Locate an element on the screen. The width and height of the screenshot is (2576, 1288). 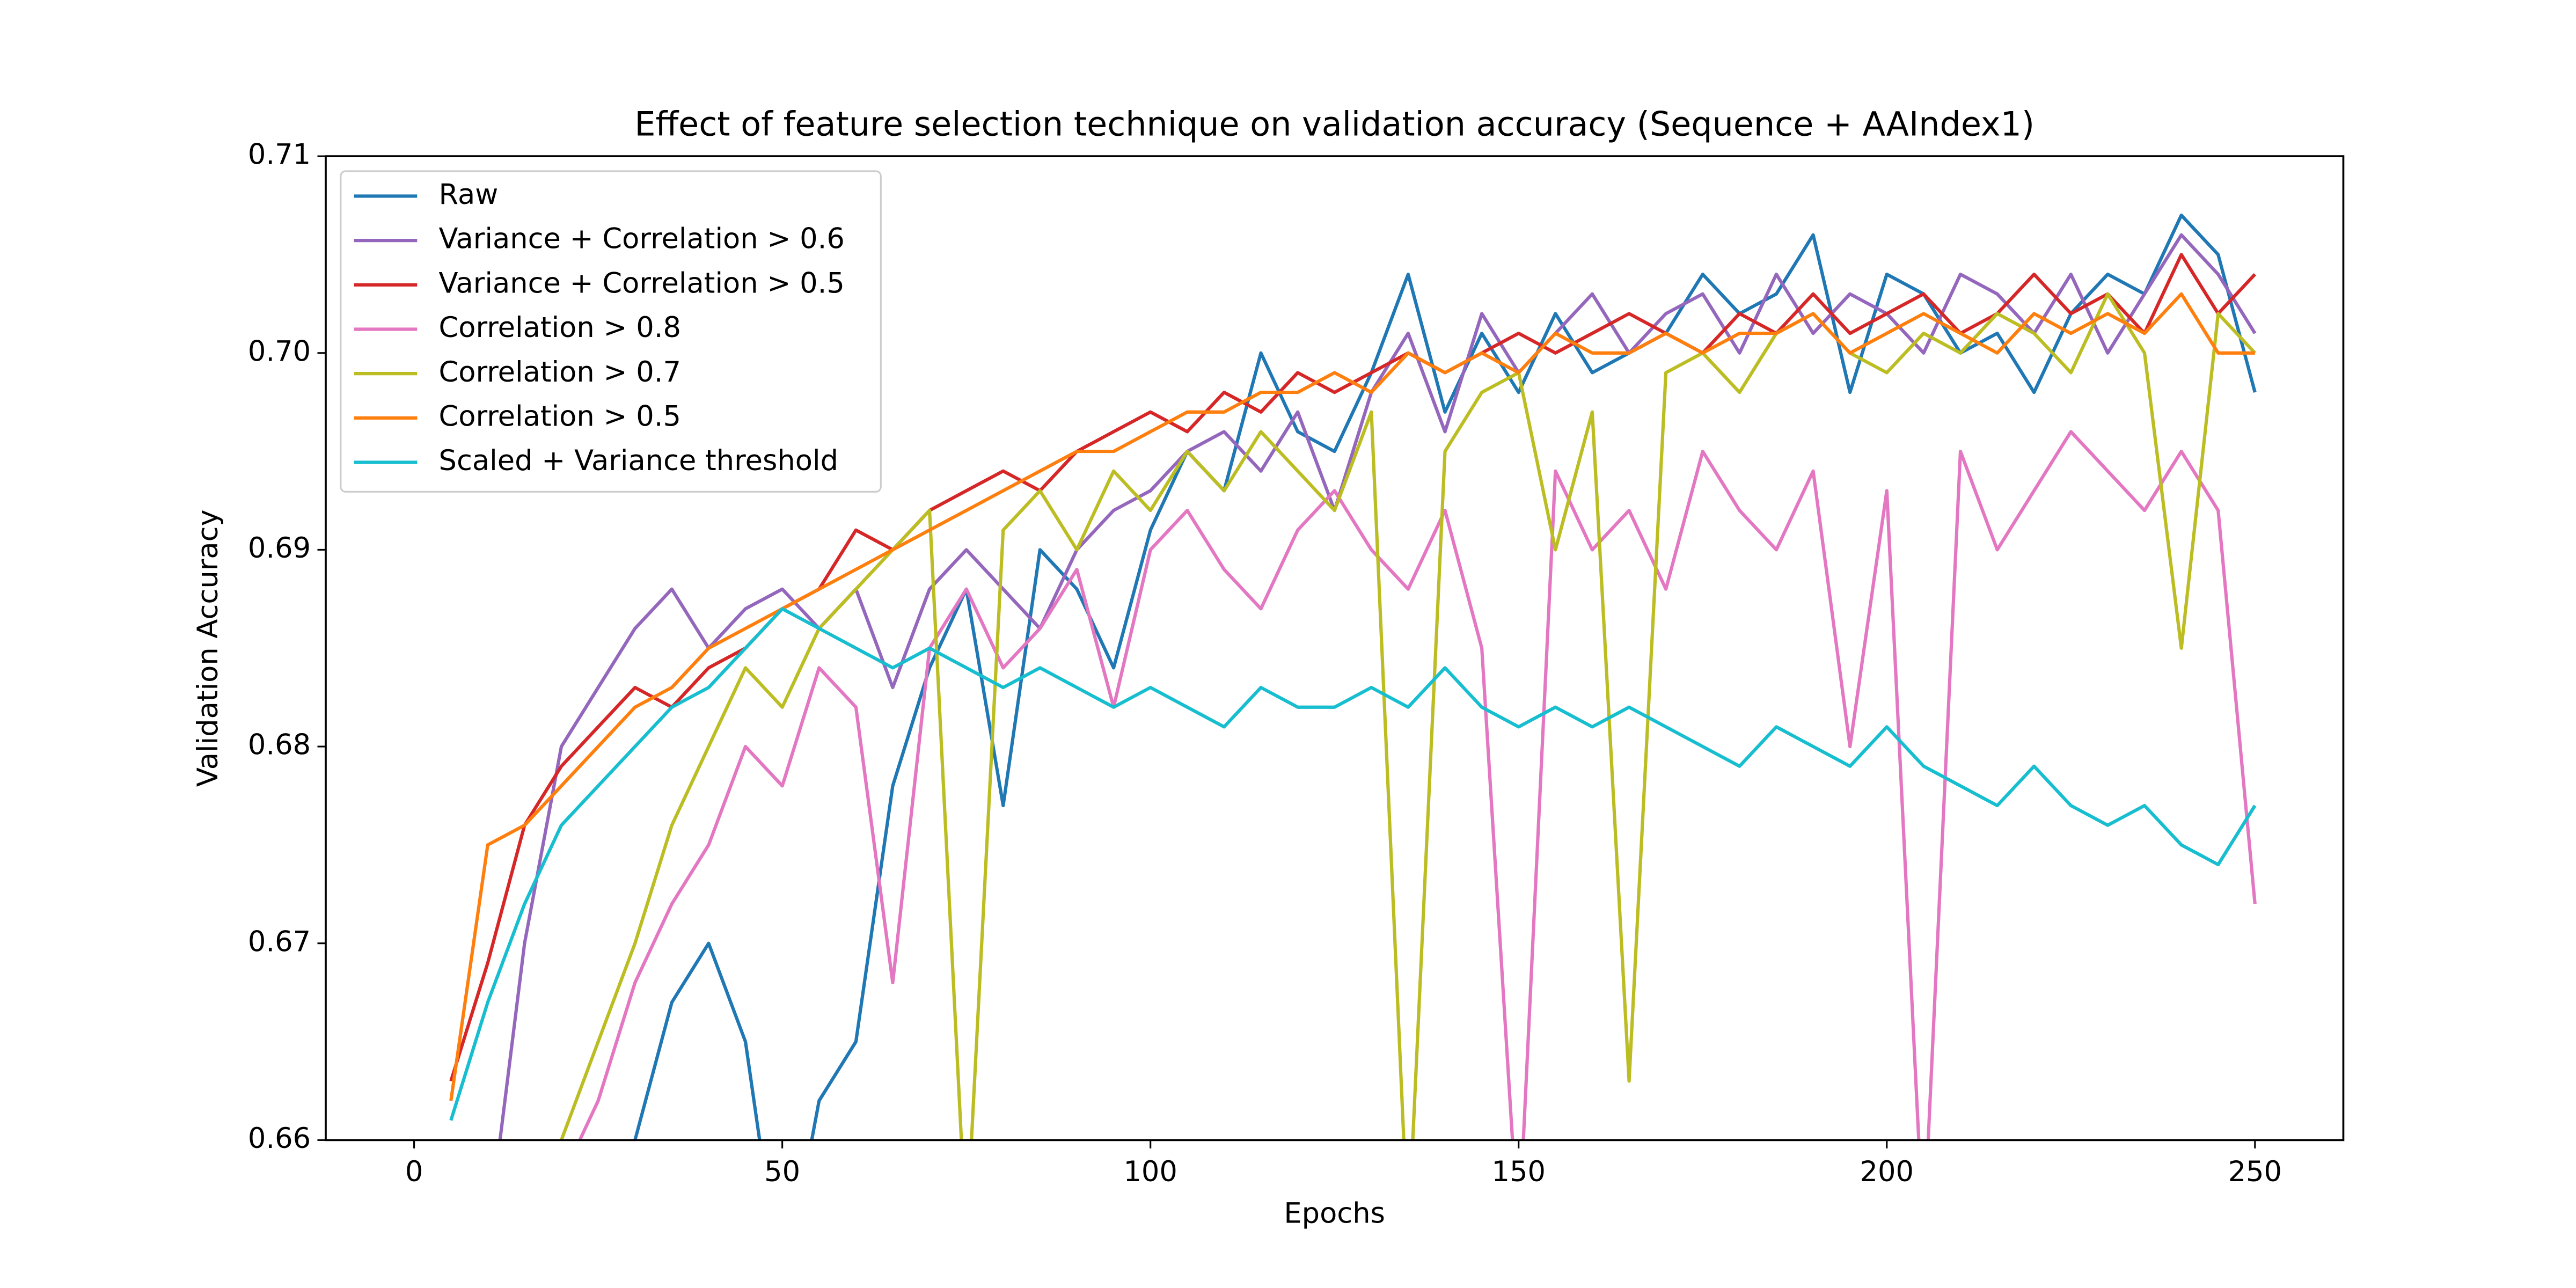
y-tick-label: 0.67 is located at coordinates (279, 941).